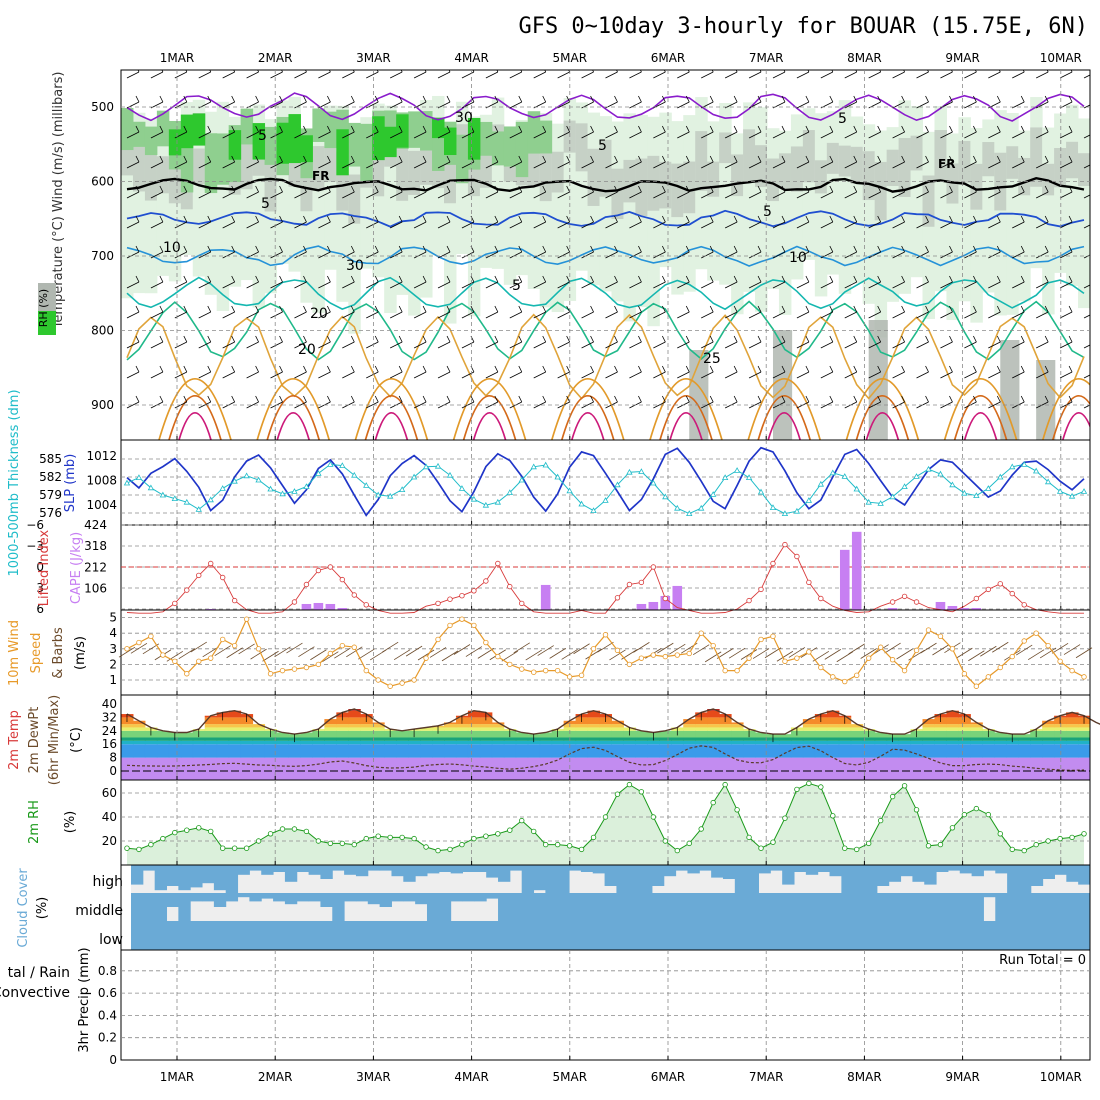 The image size is (1100, 1100). What do you see at coordinates (1072, 495) in the screenshot?
I see `thickness-marker` at bounding box center [1072, 495].